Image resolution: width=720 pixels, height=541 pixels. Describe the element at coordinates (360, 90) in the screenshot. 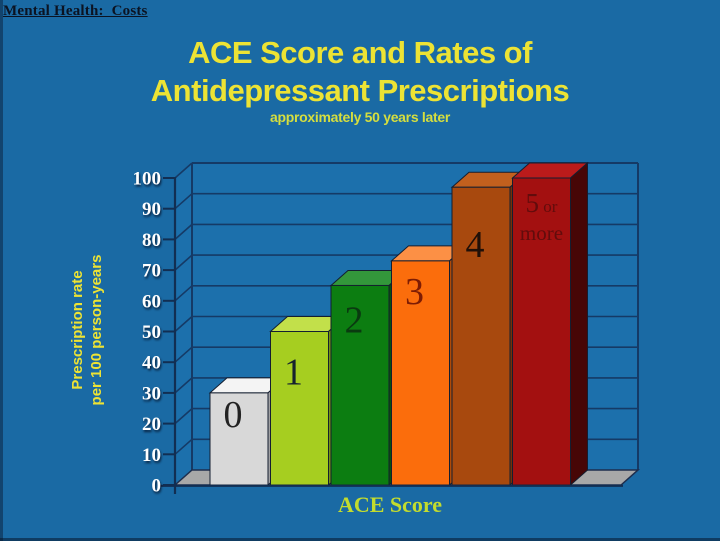

I see `chart-title-line-2: Antidepressant Prescriptions` at that location.